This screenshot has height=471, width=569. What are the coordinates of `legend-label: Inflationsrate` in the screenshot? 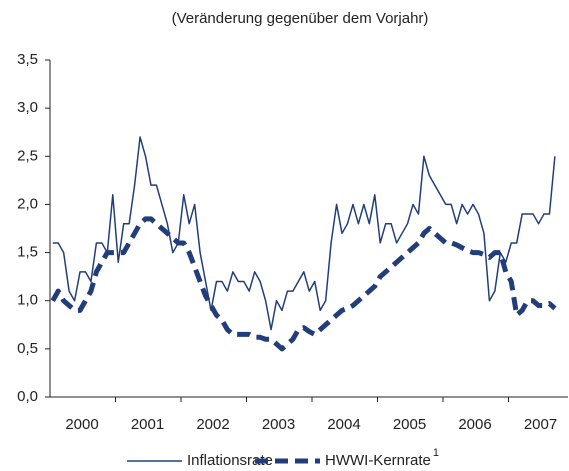 It's located at (230, 460).